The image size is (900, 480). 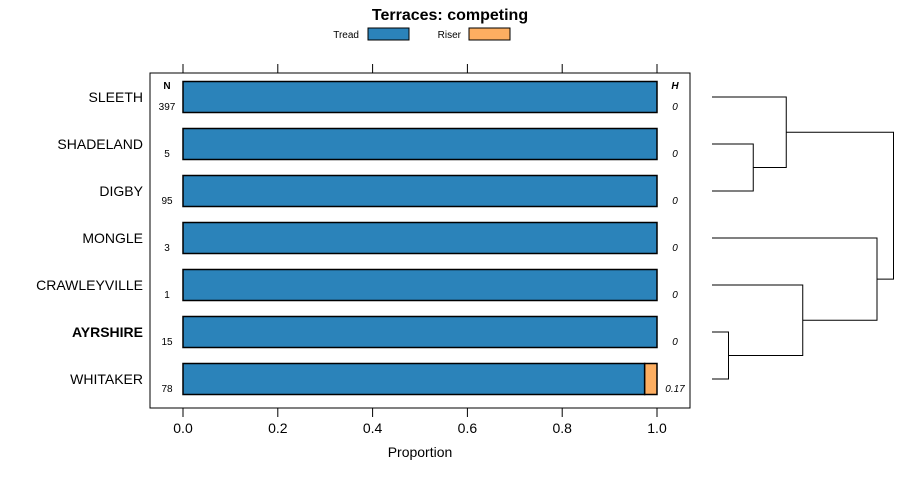 I want to click on legend: Tread Riser, so click(x=422, y=34).